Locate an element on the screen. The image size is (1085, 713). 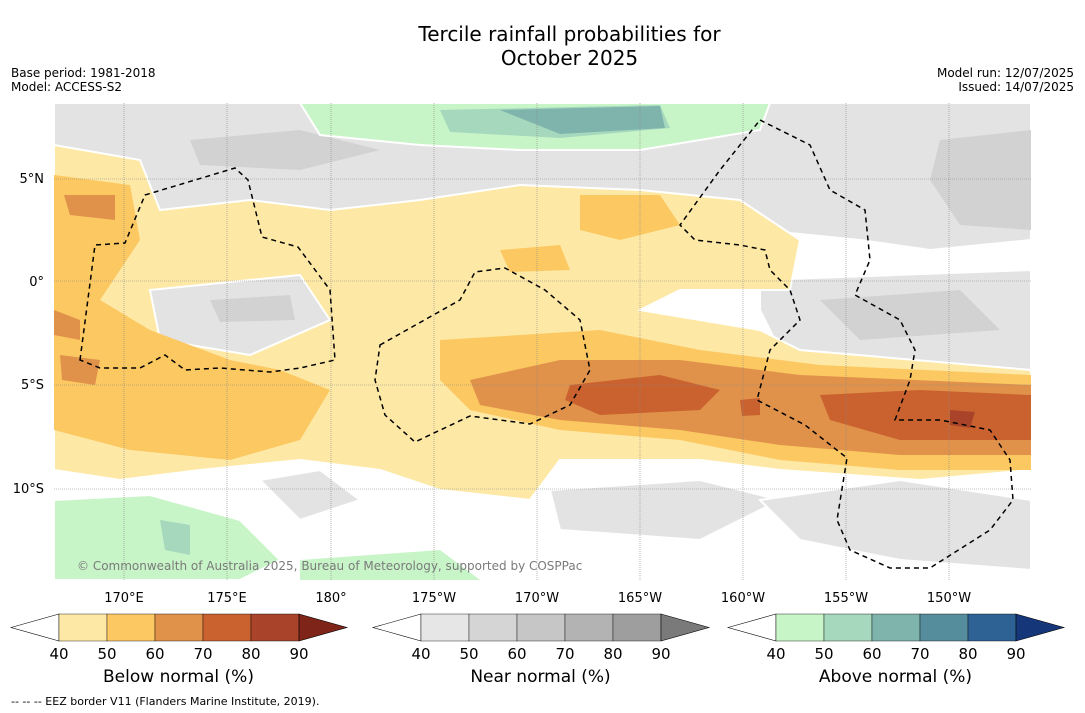
below-normal-50-small is located at coordinates (535, 258).